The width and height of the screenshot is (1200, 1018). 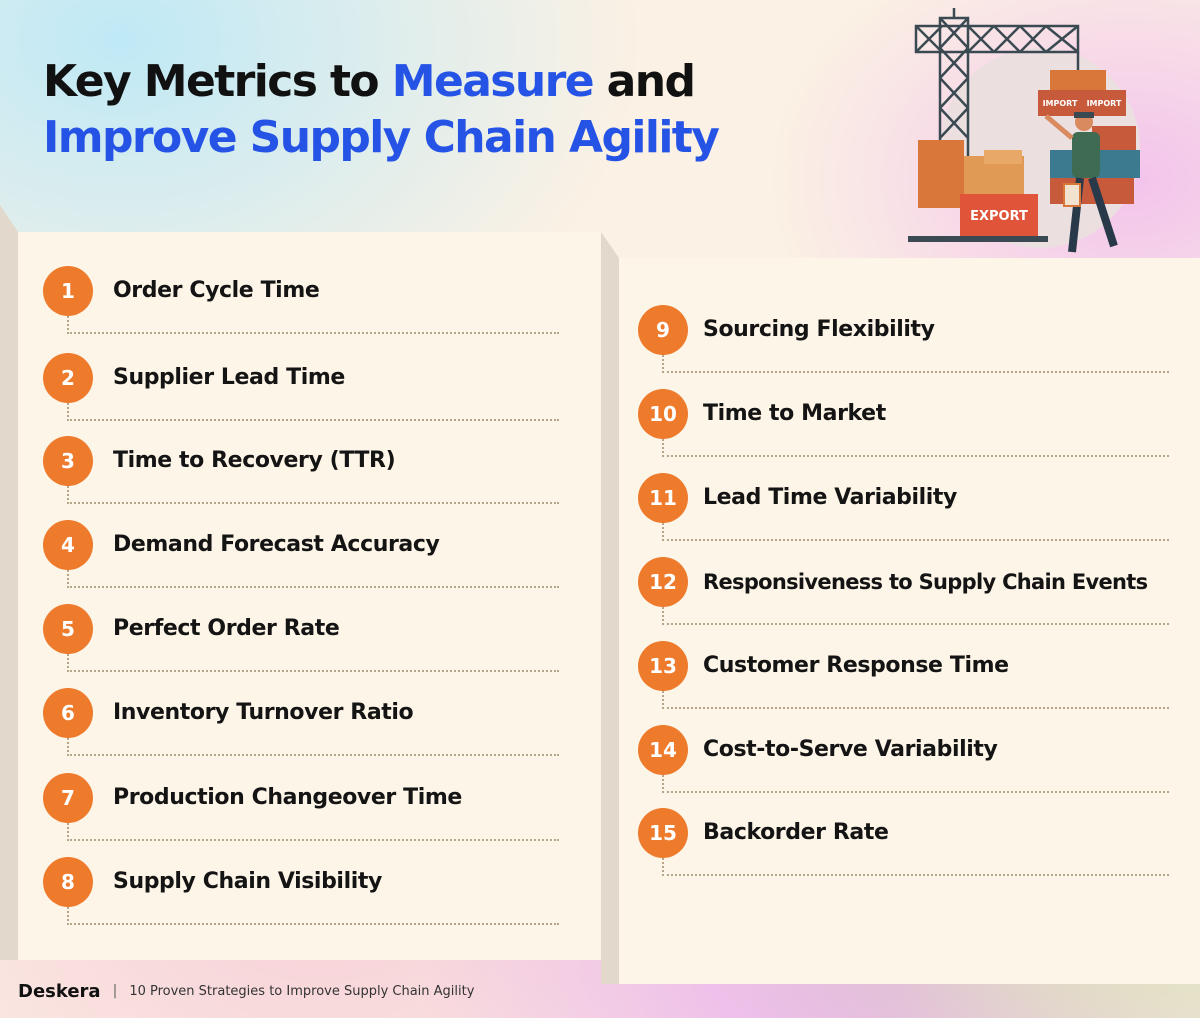 What do you see at coordinates (68, 882) in the screenshot?
I see `metric-number-badge: 8` at bounding box center [68, 882].